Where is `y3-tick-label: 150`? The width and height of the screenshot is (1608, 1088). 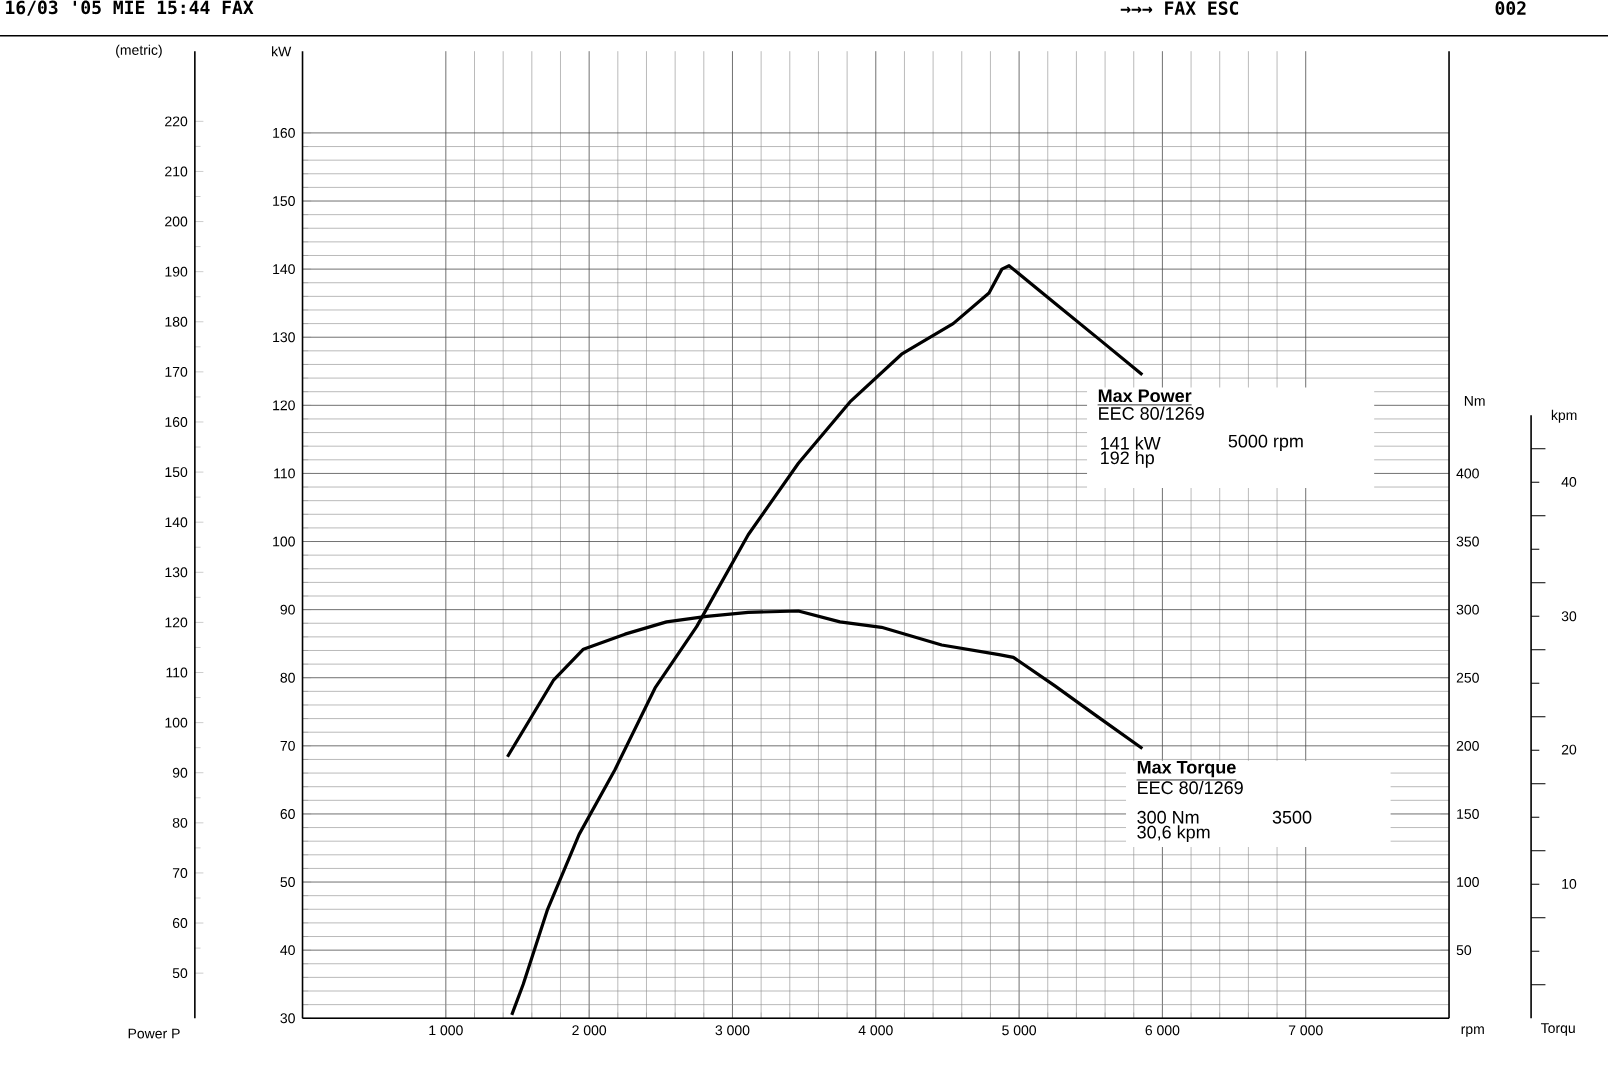
y3-tick-label: 150 is located at coordinates (176, 472).